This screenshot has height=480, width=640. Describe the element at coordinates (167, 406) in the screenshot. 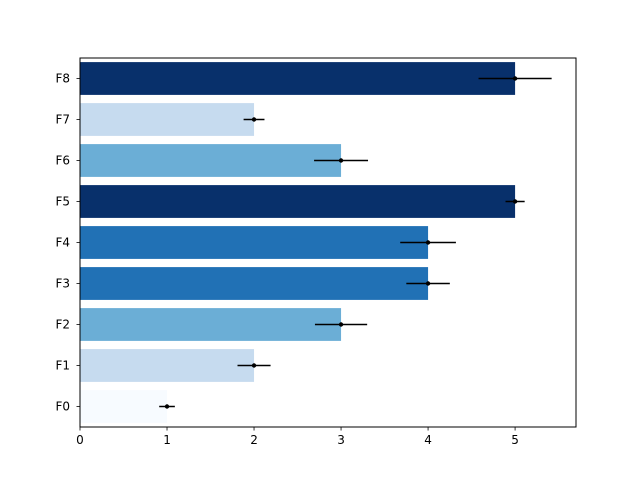

I see `error-point-f0` at that location.